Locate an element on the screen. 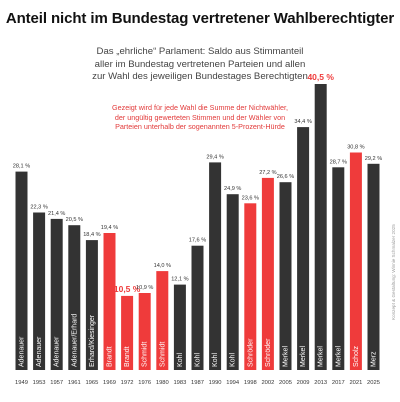 The width and height of the screenshot is (400, 402). bar-1953 is located at coordinates (39, 291).